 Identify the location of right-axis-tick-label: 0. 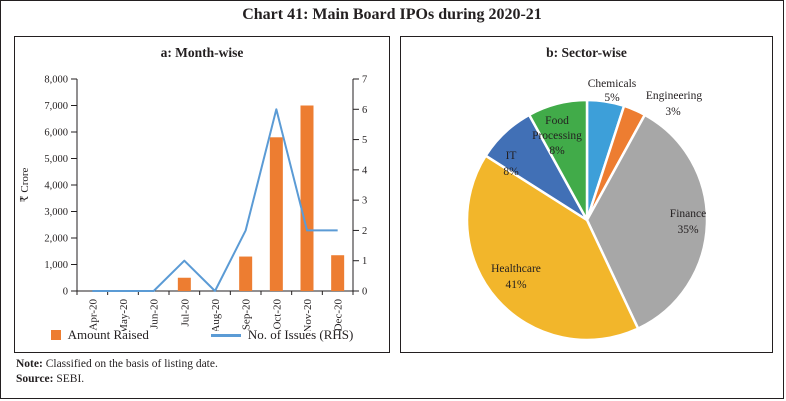
(364, 292).